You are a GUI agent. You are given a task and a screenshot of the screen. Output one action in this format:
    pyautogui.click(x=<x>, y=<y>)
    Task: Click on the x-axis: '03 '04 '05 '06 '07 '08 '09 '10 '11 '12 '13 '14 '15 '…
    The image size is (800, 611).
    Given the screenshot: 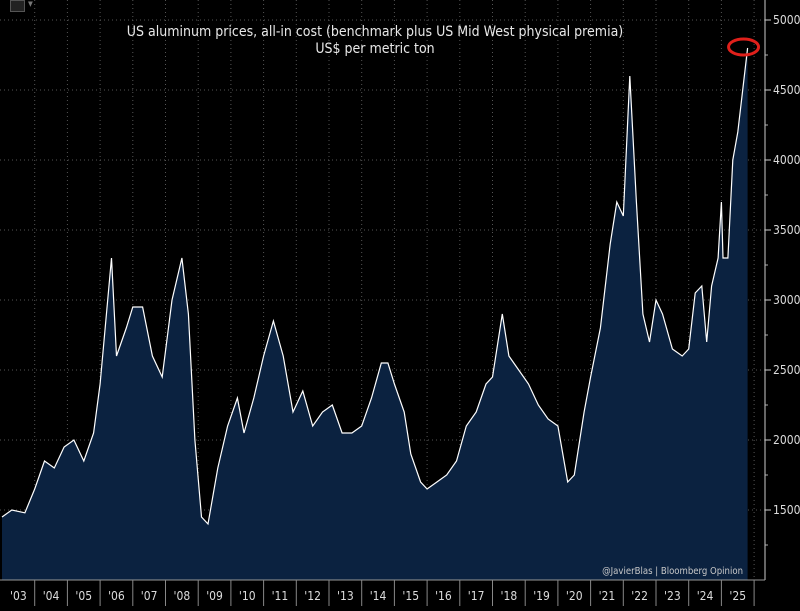 What is the action you would take?
    pyautogui.click(x=382, y=592)
    